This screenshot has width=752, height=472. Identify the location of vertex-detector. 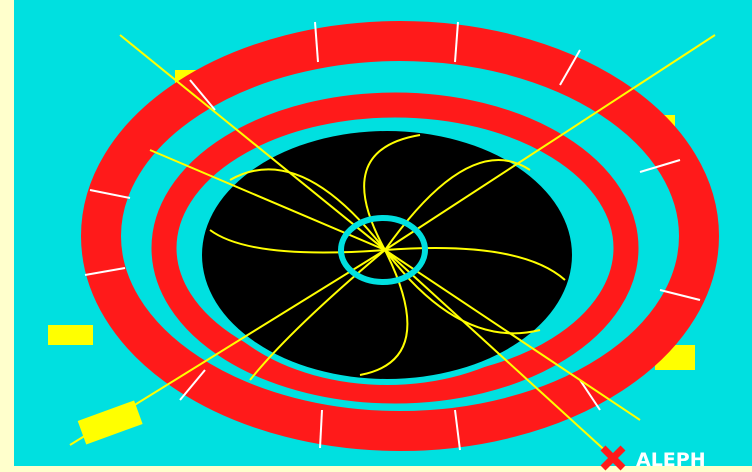
(383, 250).